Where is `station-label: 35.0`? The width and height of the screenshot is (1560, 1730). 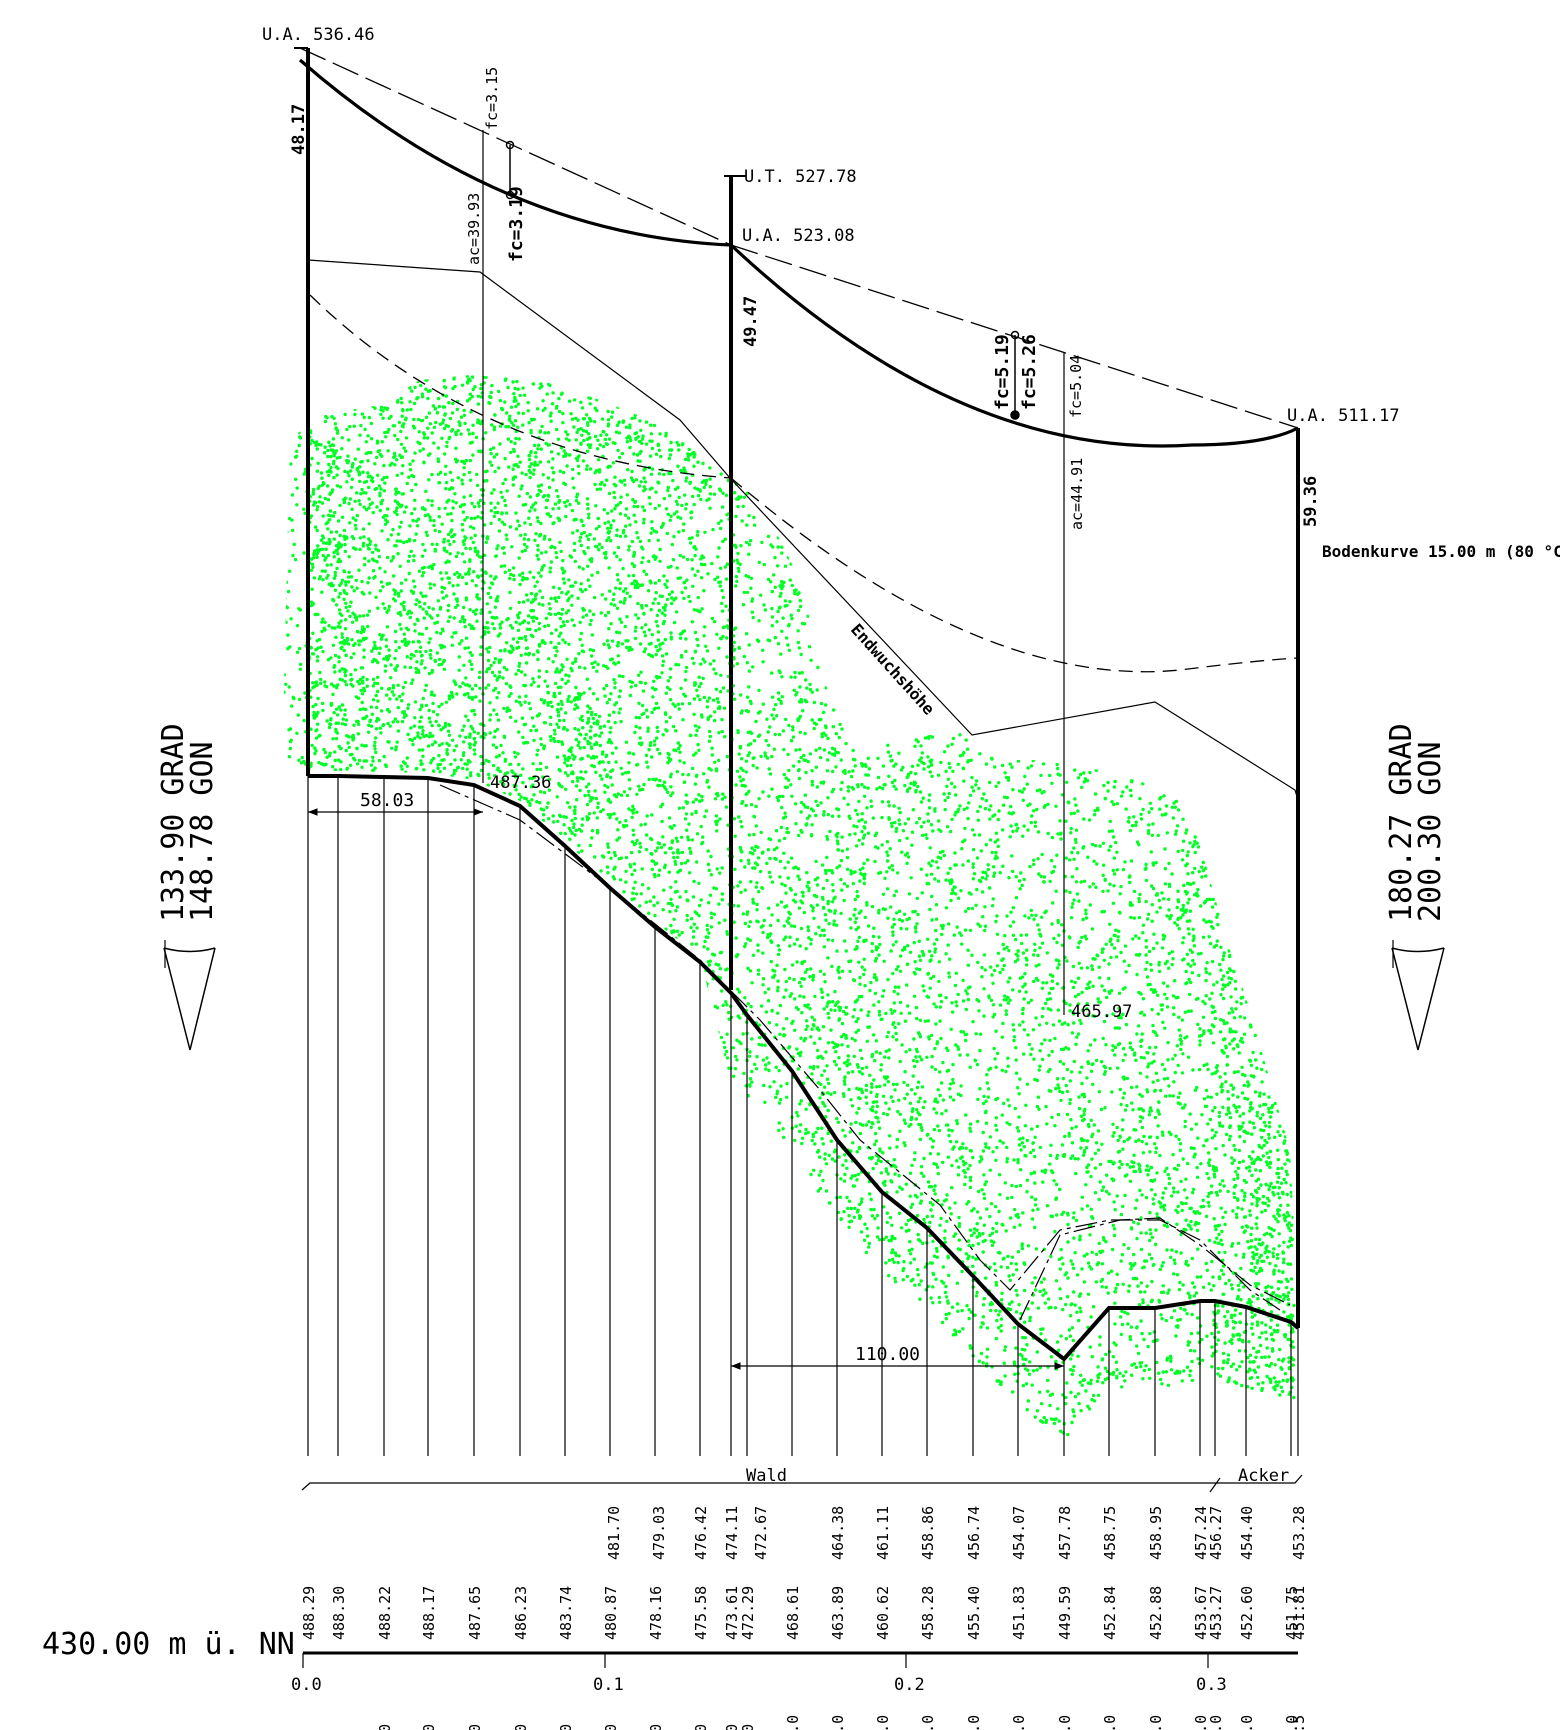
station-label: 35.0 is located at coordinates (475, 1727).